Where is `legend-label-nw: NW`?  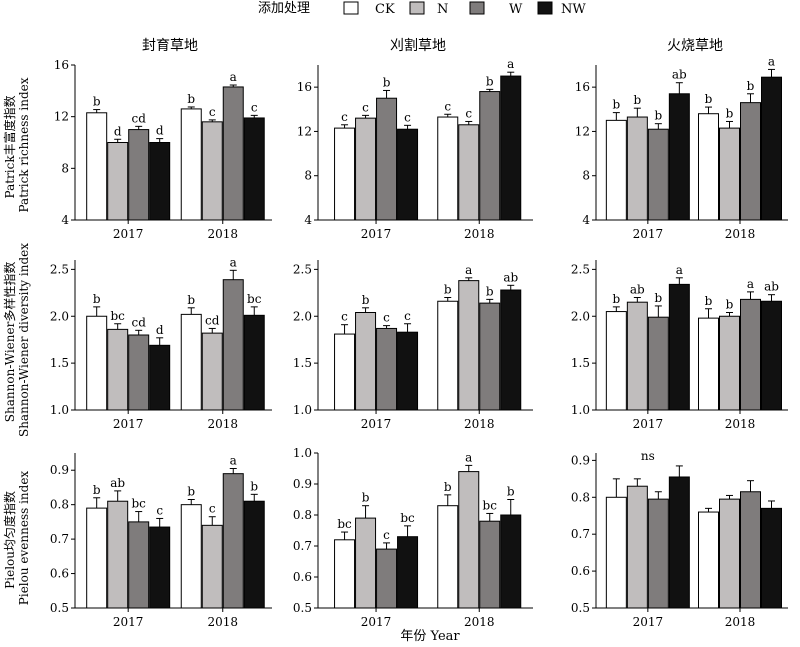 legend-label-nw: NW is located at coordinates (573, 9).